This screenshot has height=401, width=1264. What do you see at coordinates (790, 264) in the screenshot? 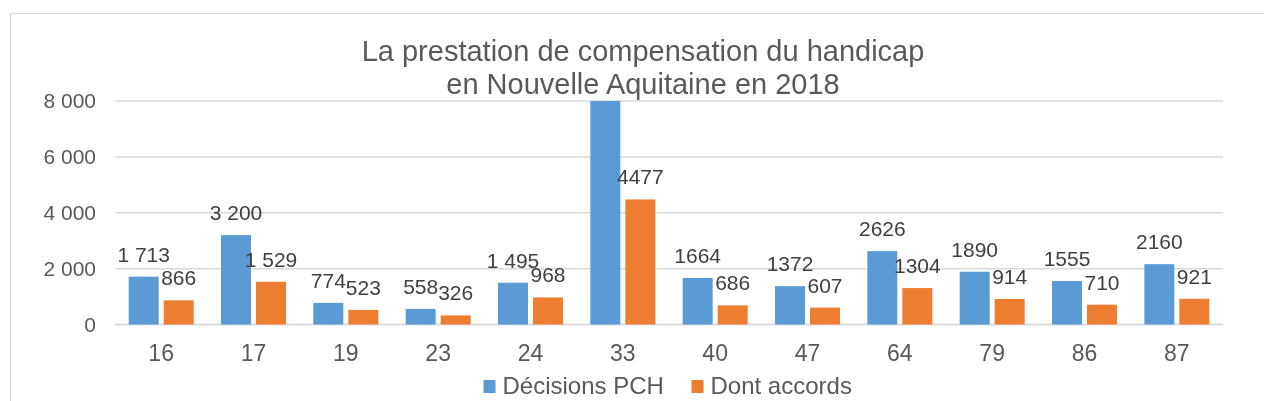
I see `data-label: 1372` at bounding box center [790, 264].